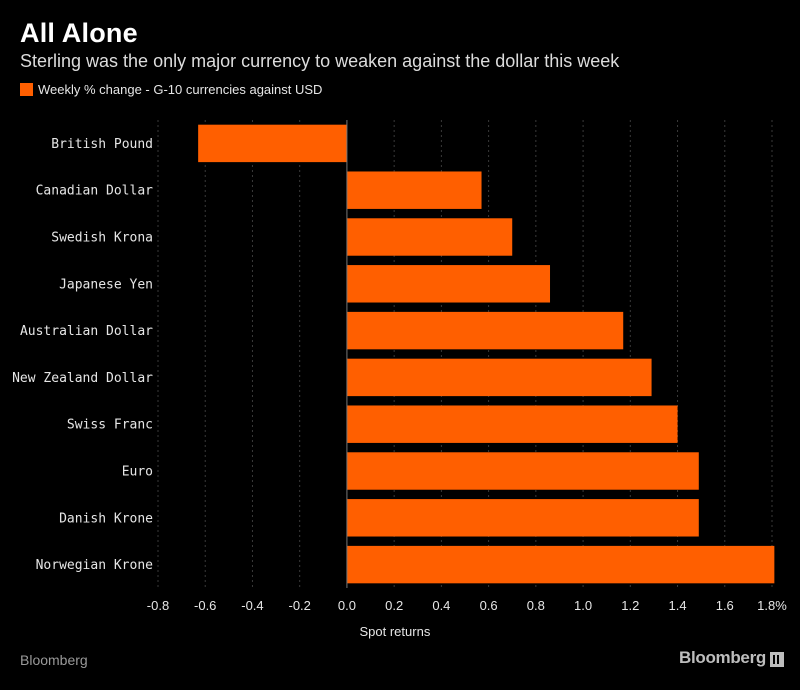 The image size is (800, 690). I want to click on category-label: Norwegian Krone, so click(95, 565).